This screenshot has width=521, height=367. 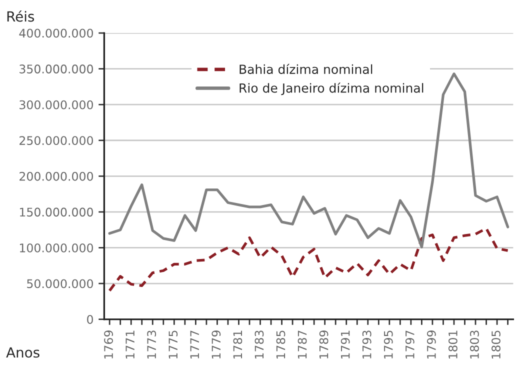 What do you see at coordinates (130, 344) in the screenshot?
I see `x-tick-label: 1771` at bounding box center [130, 344].